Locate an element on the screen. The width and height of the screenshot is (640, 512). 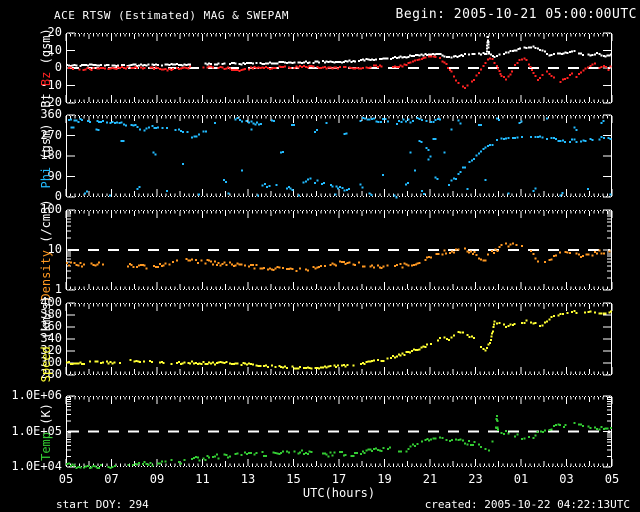
y-tick-label-phi: 360 is located at coordinates (51, 114).